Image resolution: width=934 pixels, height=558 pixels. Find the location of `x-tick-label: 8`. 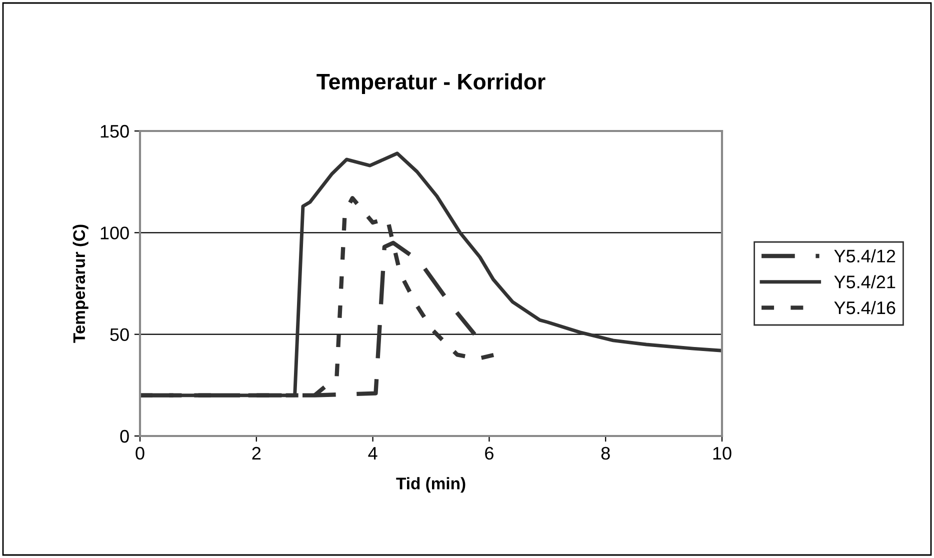

x-tick-label: 8 is located at coordinates (605, 453).